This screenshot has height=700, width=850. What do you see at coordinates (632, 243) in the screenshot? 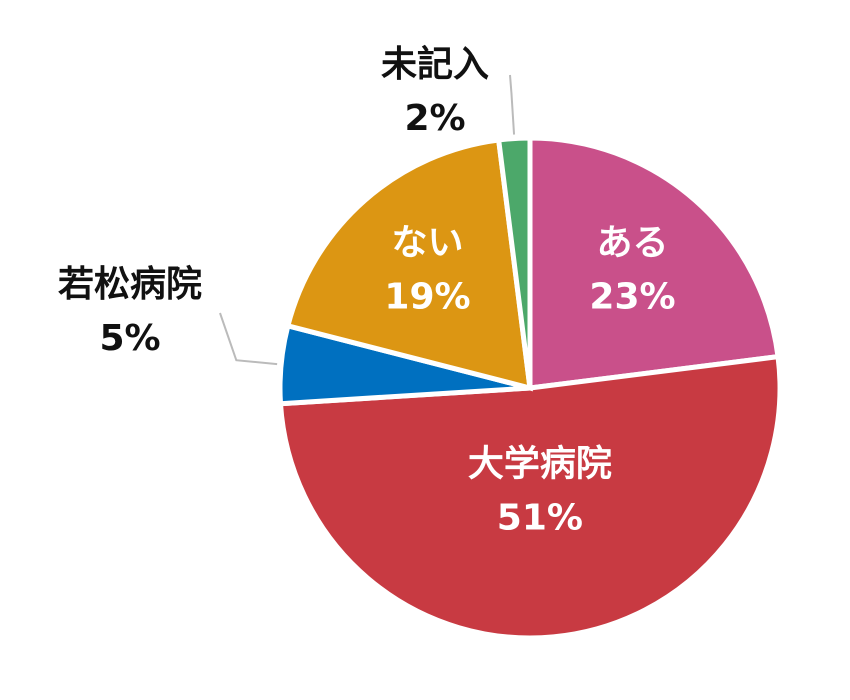
I see `slice-label: ある` at bounding box center [632, 243].